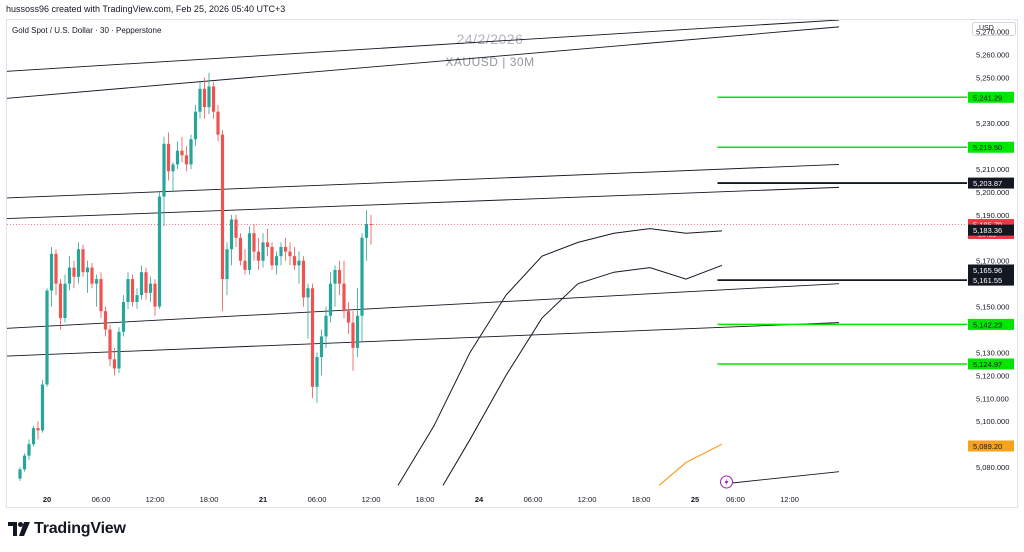  Describe the element at coordinates (994, 29) in the screenshot. I see `currency-button: USD` at that location.